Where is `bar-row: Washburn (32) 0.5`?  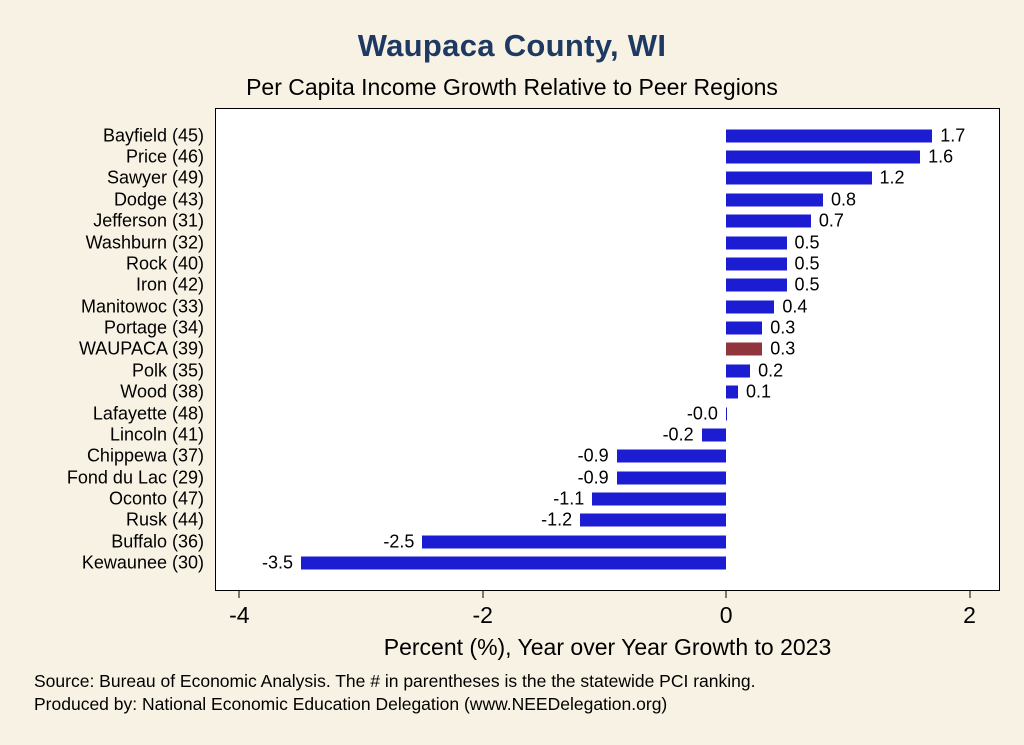
bar-row: Washburn (32) 0.5 is located at coordinates (542, 242).